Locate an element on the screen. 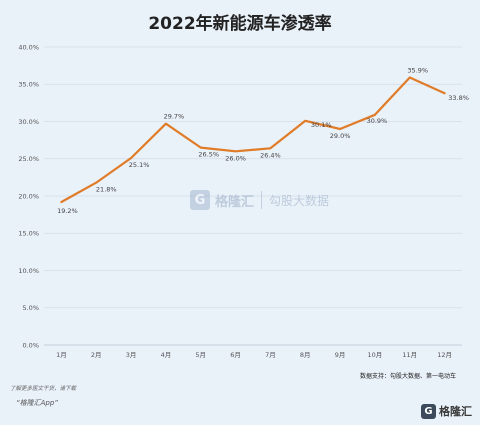  data-label: 29.0% is located at coordinates (340, 136).